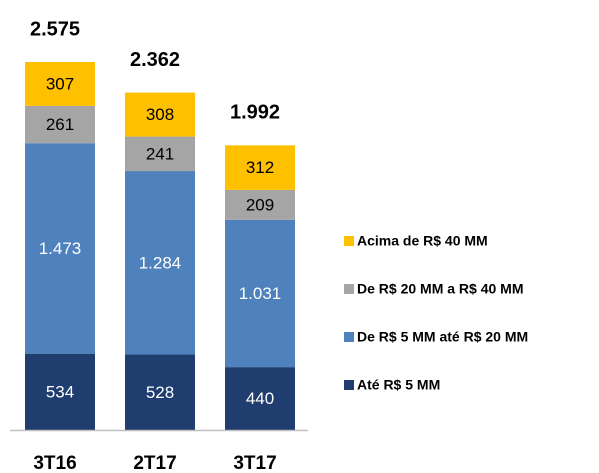 Image resolution: width=599 pixels, height=473 pixels. I want to click on total-label: 1.992, so click(255, 113).